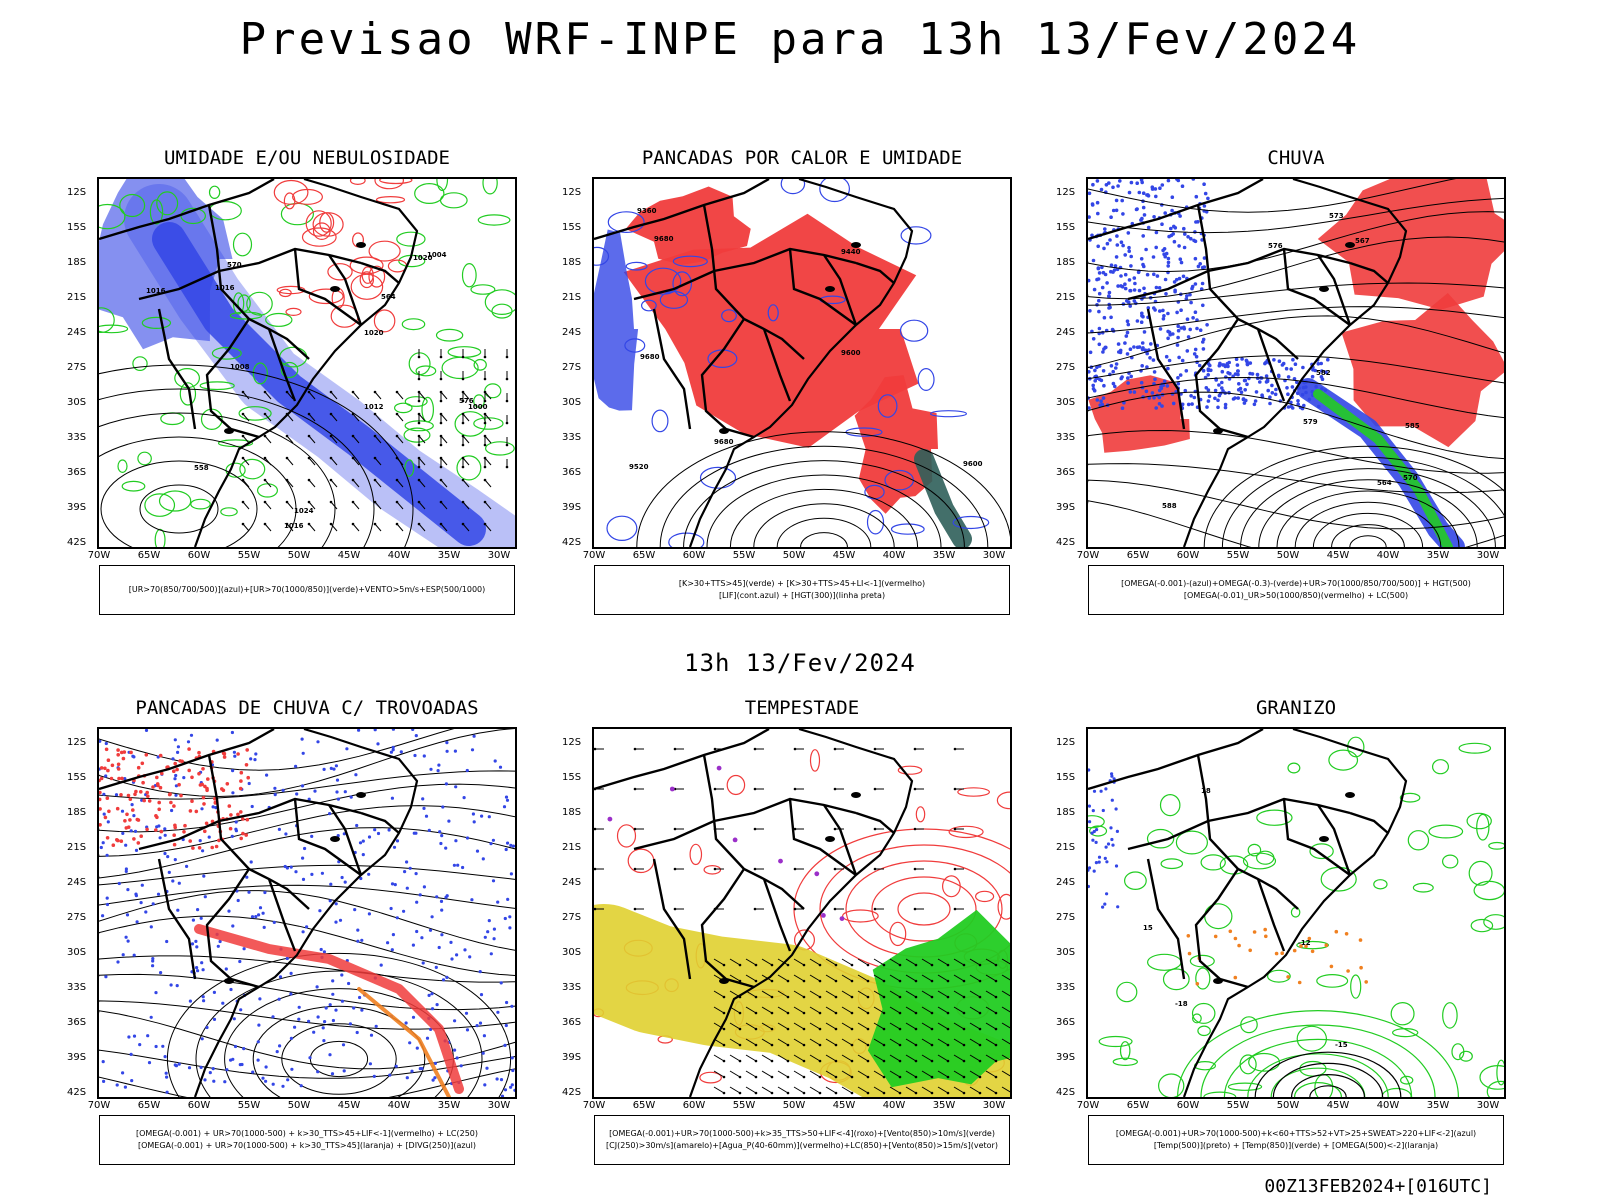 This screenshot has width=1600, height=1200. What do you see at coordinates (1206, 791) in the screenshot?
I see `contour-label: 18` at bounding box center [1206, 791].